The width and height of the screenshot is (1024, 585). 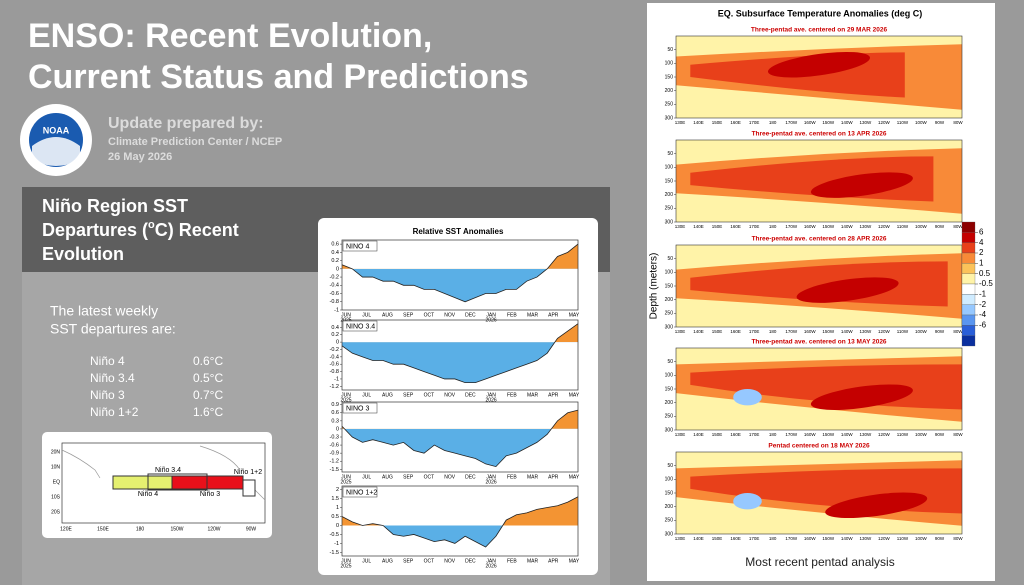 What do you see at coordinates (335, 335) in the screenshot?
I see `y-tick-label: 0.2` at bounding box center [335, 335].